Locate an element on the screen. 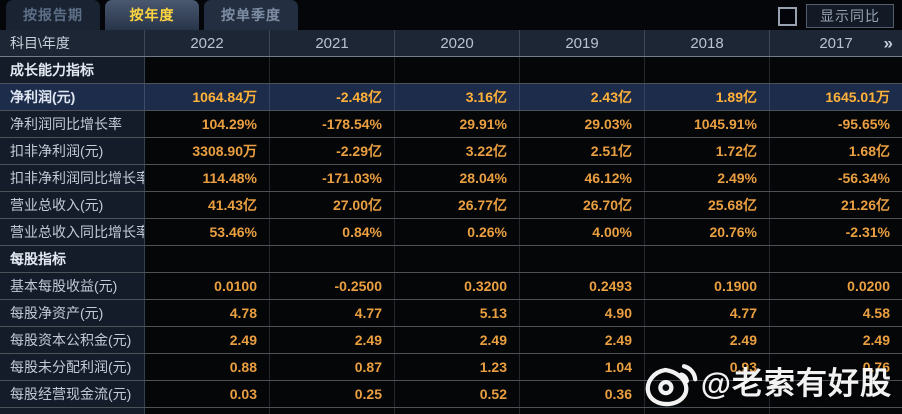  value-cell: 0.1900 is located at coordinates (707, 286).